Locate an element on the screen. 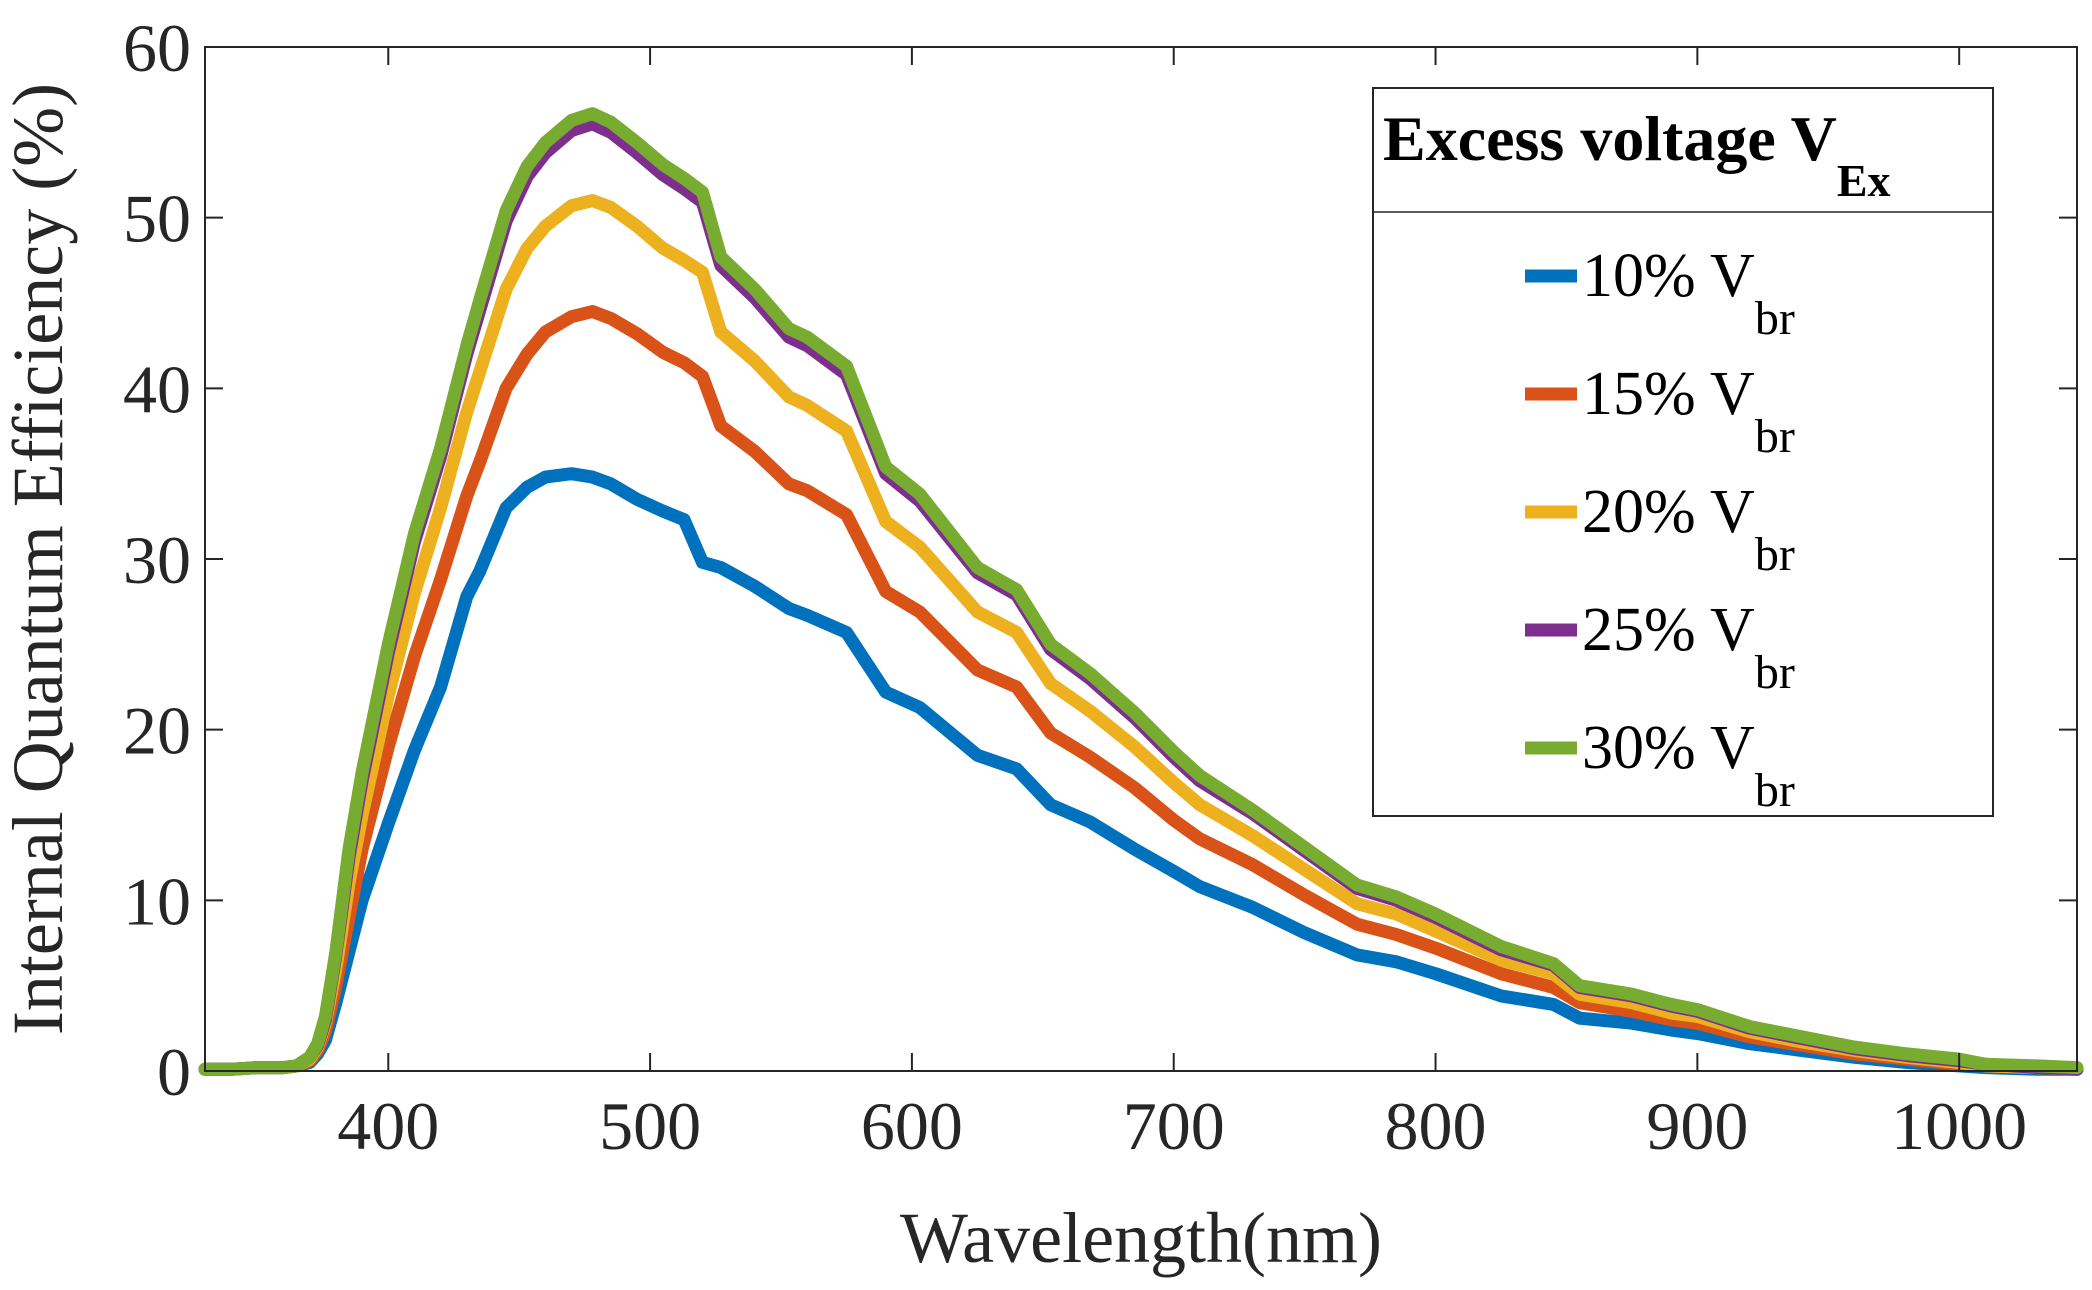 This screenshot has width=2092, height=1290. legend-label-5: 30% Vbr is located at coordinates (1688, 765).